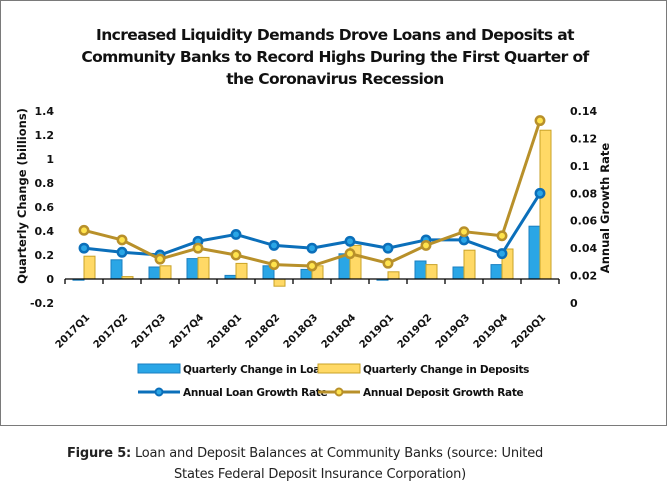 This screenshot has height=493, width=667. Describe the element at coordinates (583, 193) in the screenshot. I see `right-tick-label: 0.08` at that location.